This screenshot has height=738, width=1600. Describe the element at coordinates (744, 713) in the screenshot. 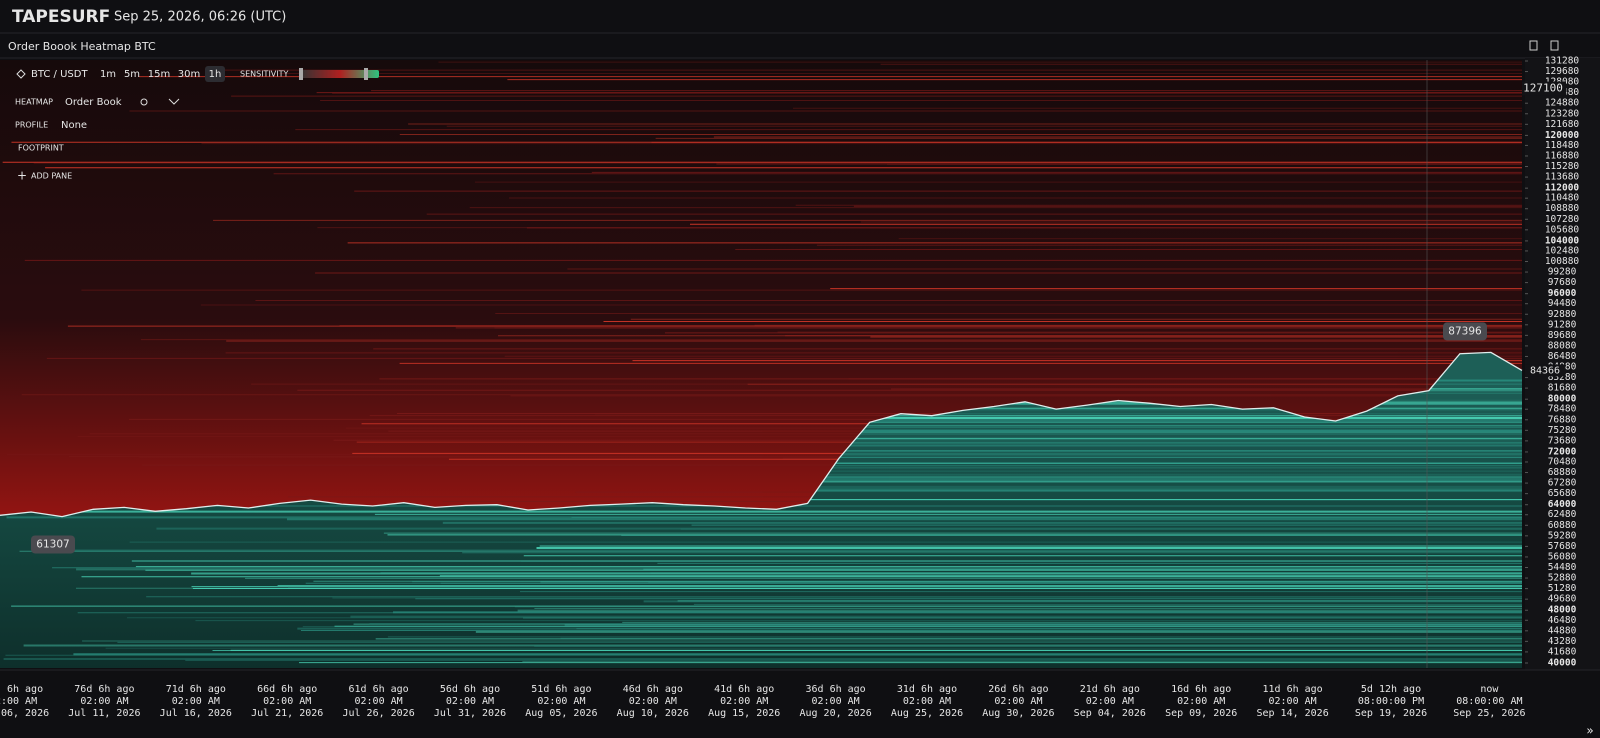

I see `time-date: Aug 15, 2026` at that location.